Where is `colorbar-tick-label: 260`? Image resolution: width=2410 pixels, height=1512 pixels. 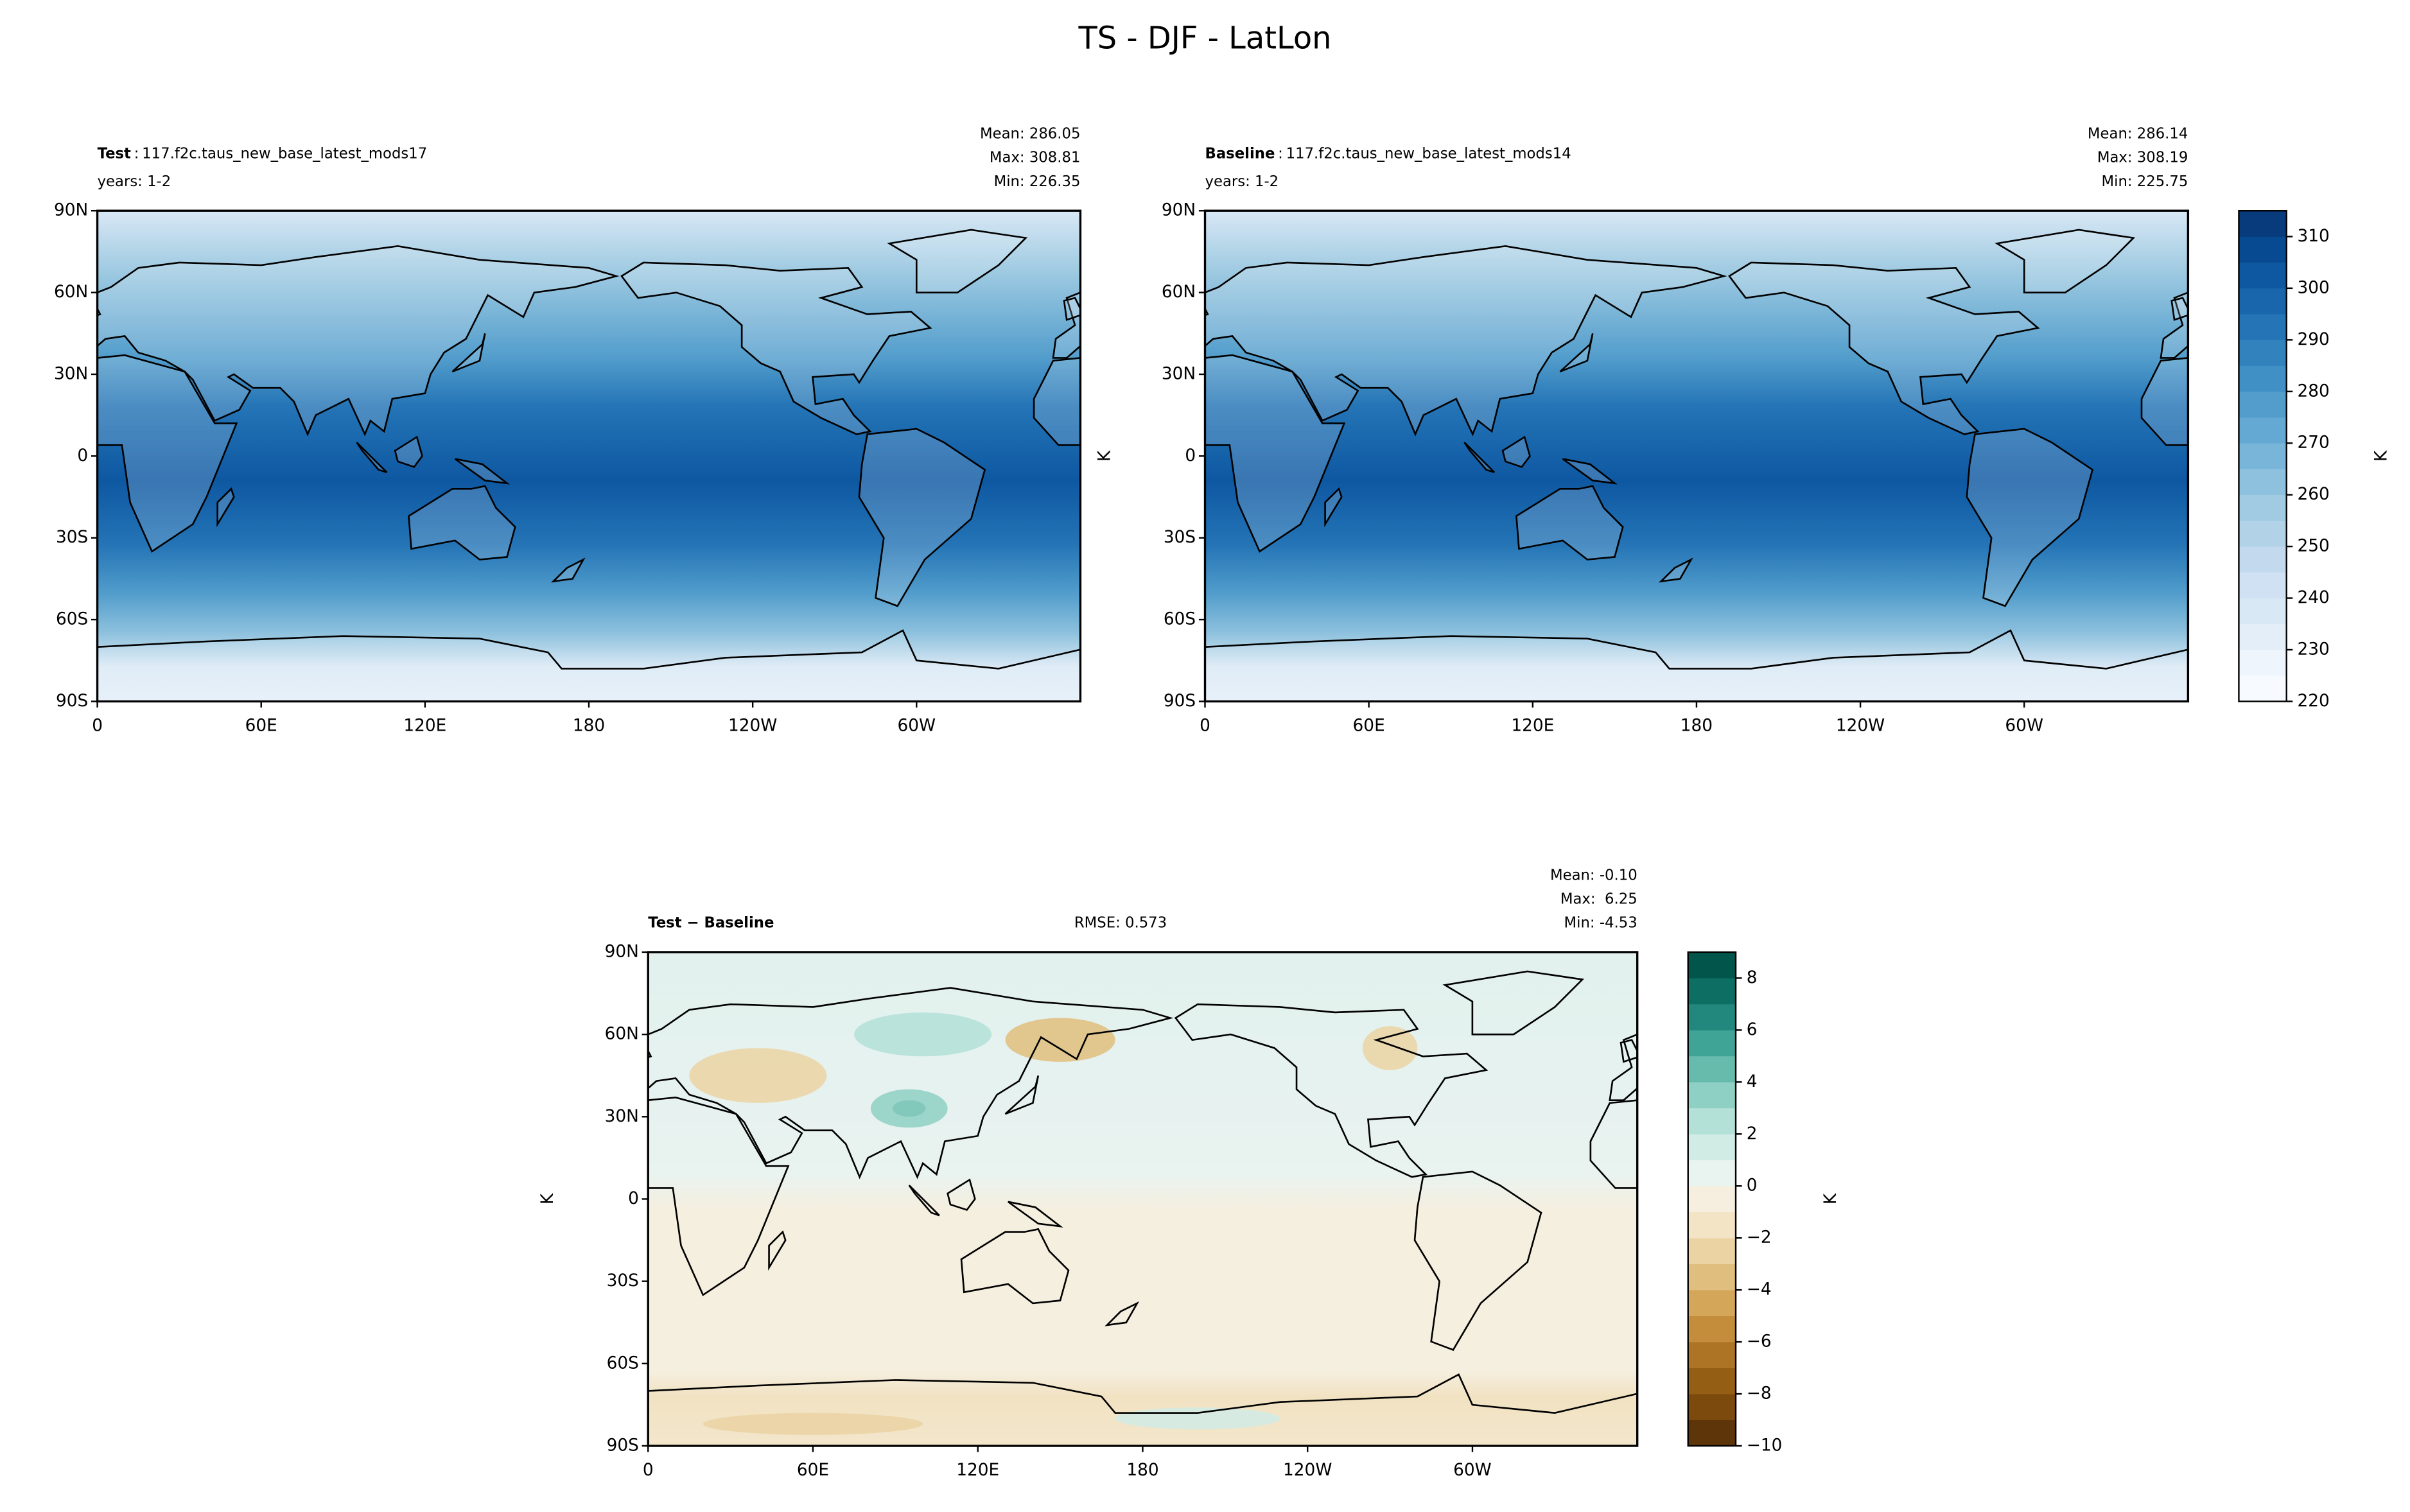 colorbar-tick-label: 260 is located at coordinates (2313, 494).